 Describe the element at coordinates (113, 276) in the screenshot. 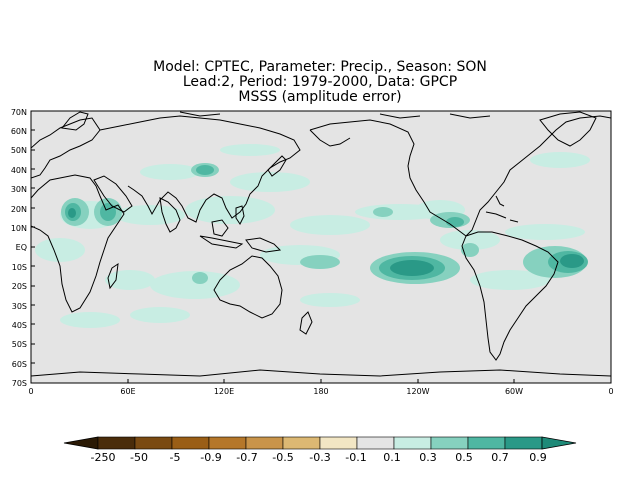

I see `coast-madagascar` at that location.